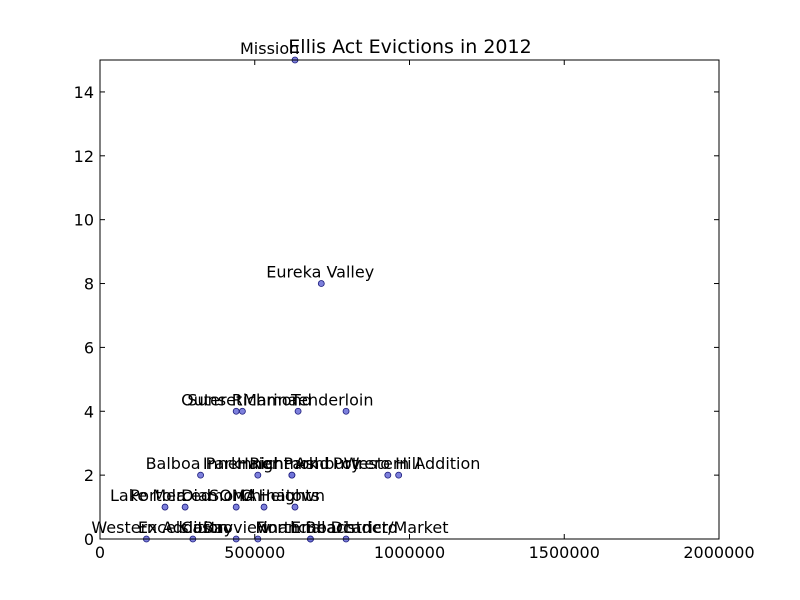 Image resolution: width=800 pixels, height=600 pixels. I want to click on point-label: Eureka Valley, so click(320, 272).